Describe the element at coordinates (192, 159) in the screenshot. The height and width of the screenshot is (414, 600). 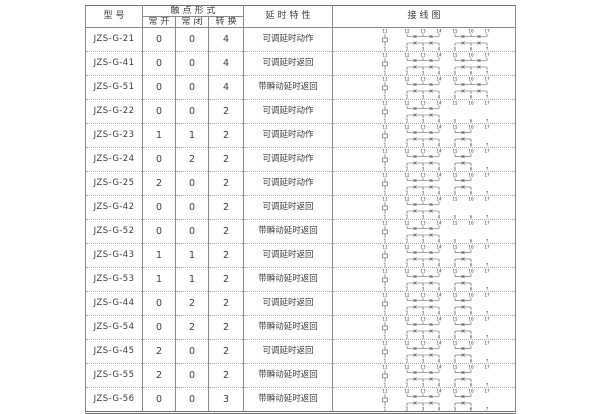
I see `normally-closed-count-cell: 2` at that location.